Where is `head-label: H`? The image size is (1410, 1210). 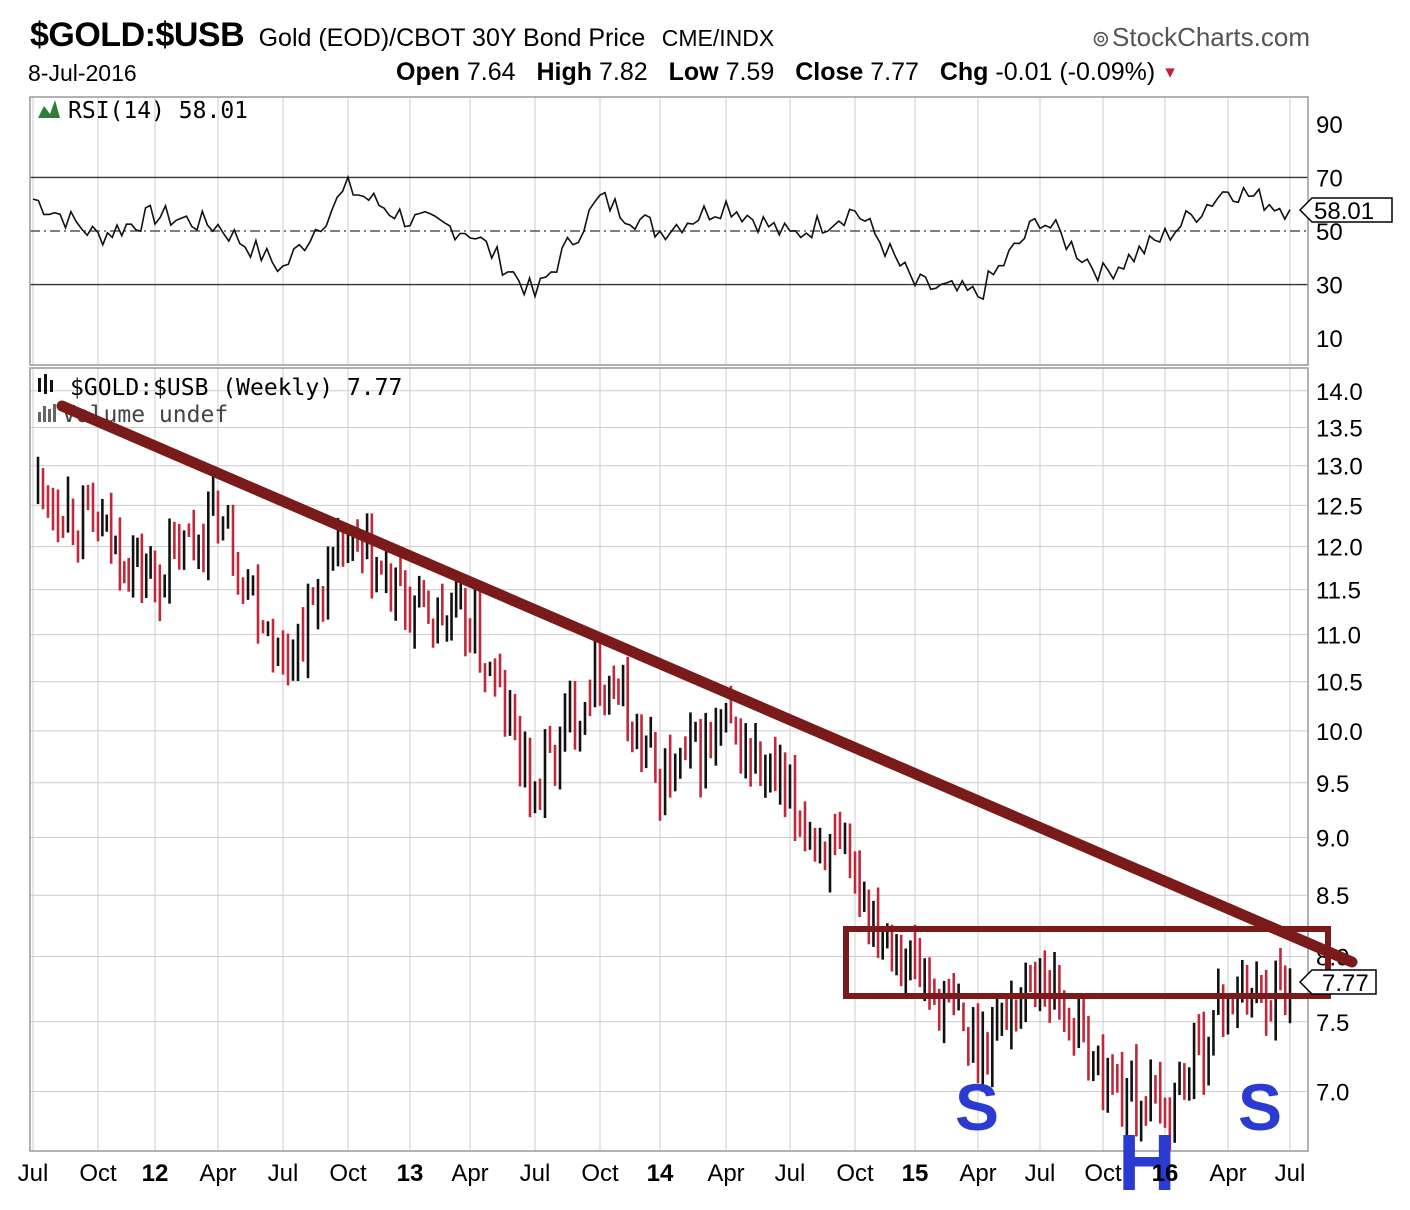 head-label: H is located at coordinates (1147, 1162).